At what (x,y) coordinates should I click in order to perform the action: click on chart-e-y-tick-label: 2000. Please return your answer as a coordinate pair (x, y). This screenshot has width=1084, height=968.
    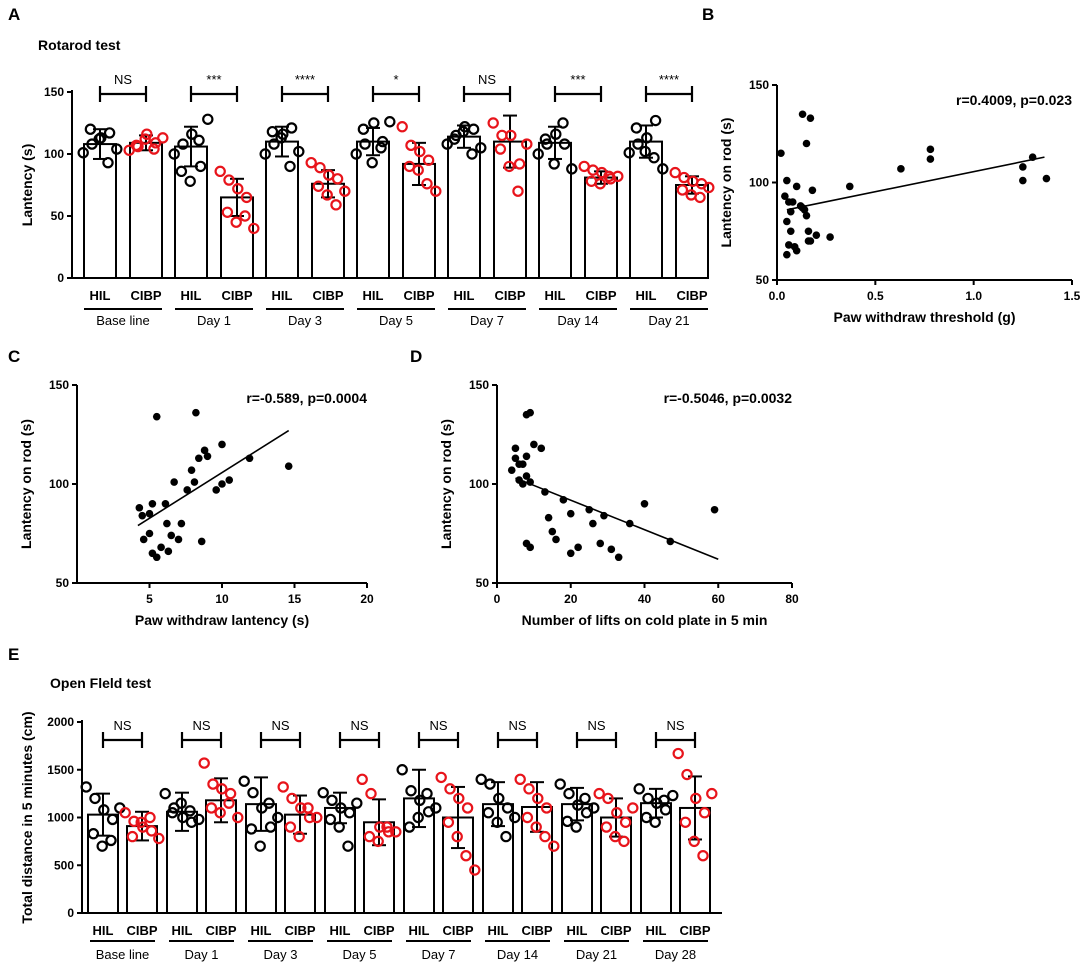
    Looking at the image, I should click on (60, 722).